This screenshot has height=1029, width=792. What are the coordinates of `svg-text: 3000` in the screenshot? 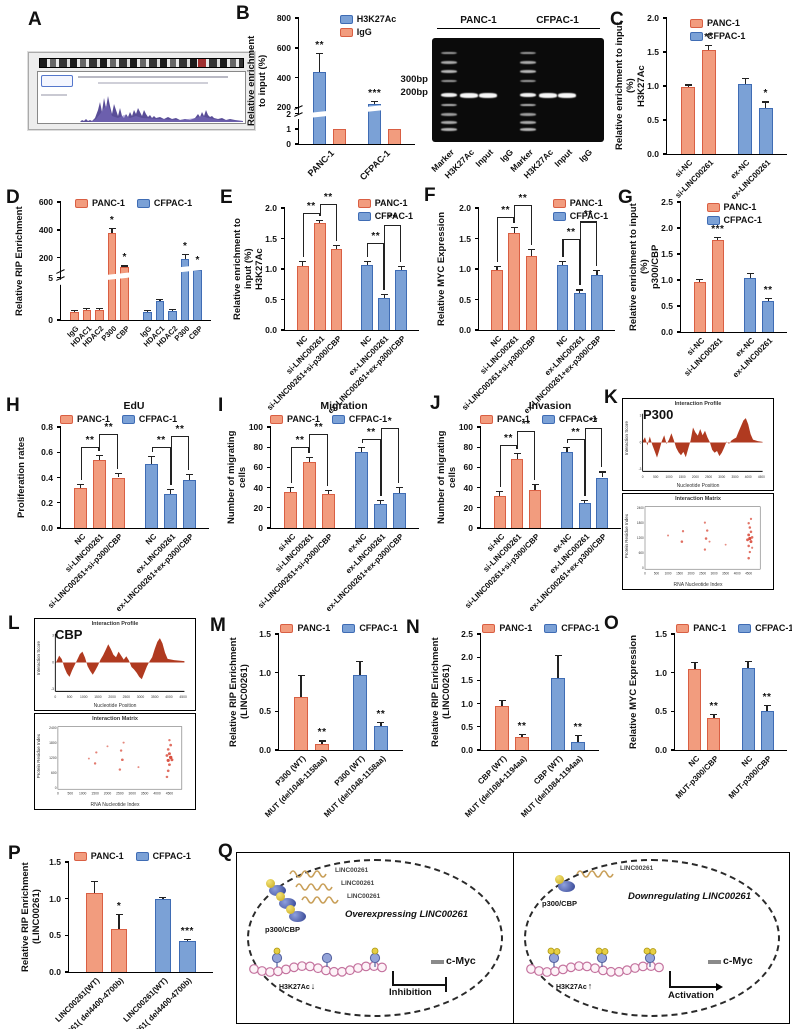 It's located at (721, 477).